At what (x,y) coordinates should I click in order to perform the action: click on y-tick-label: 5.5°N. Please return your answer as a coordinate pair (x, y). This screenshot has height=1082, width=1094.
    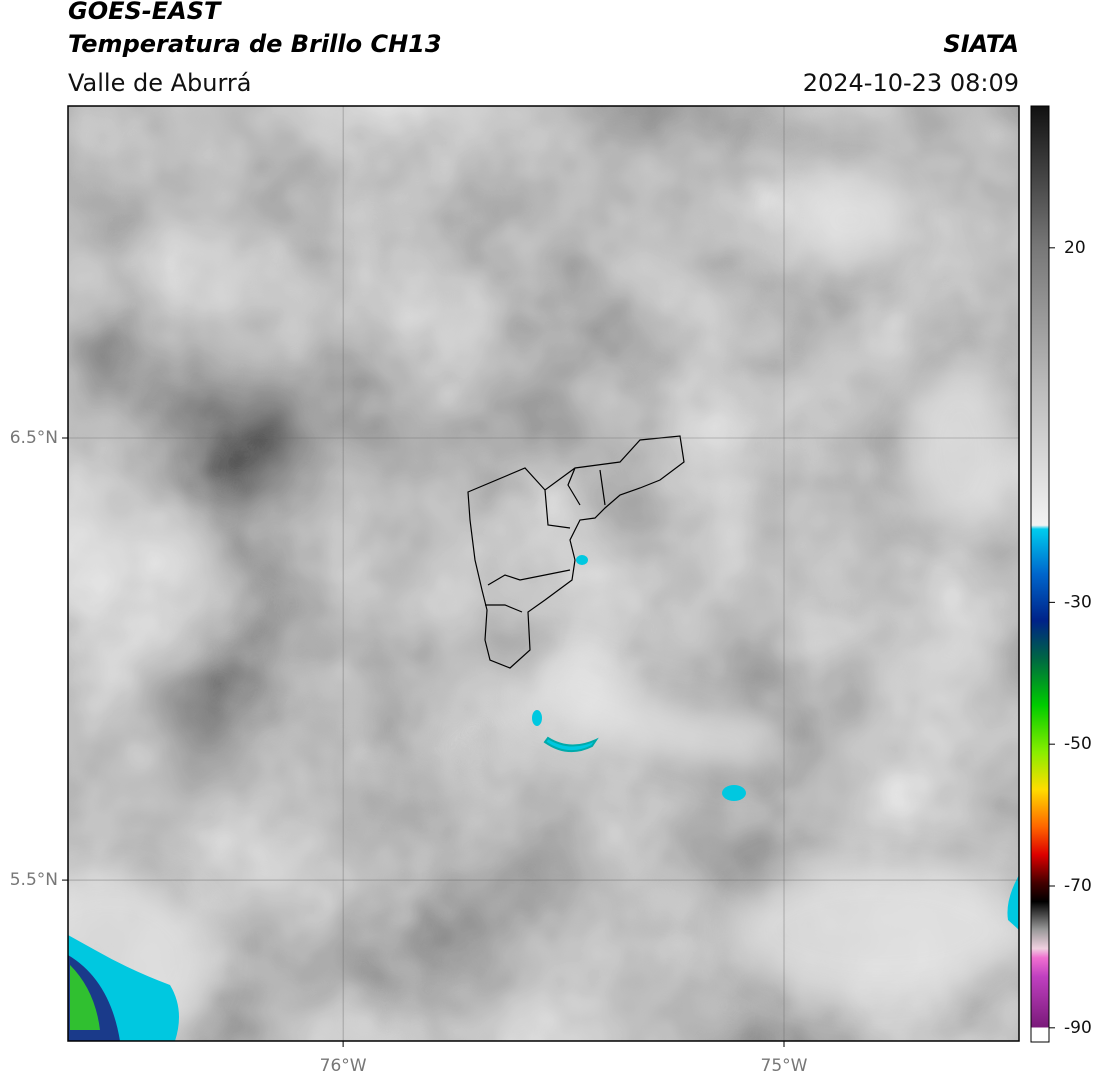
    Looking at the image, I should click on (34, 880).